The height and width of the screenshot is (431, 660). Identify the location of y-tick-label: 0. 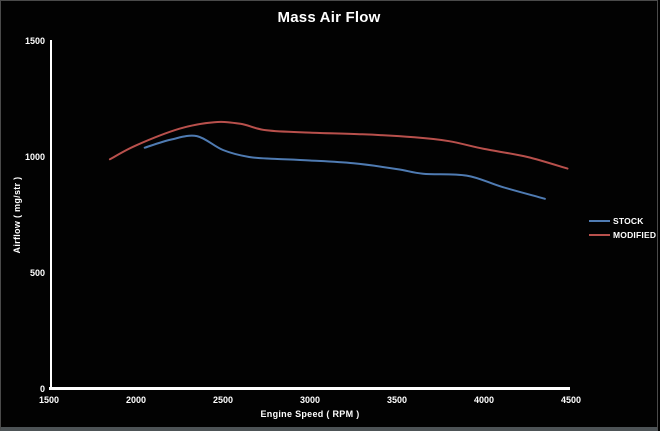
(42, 389).